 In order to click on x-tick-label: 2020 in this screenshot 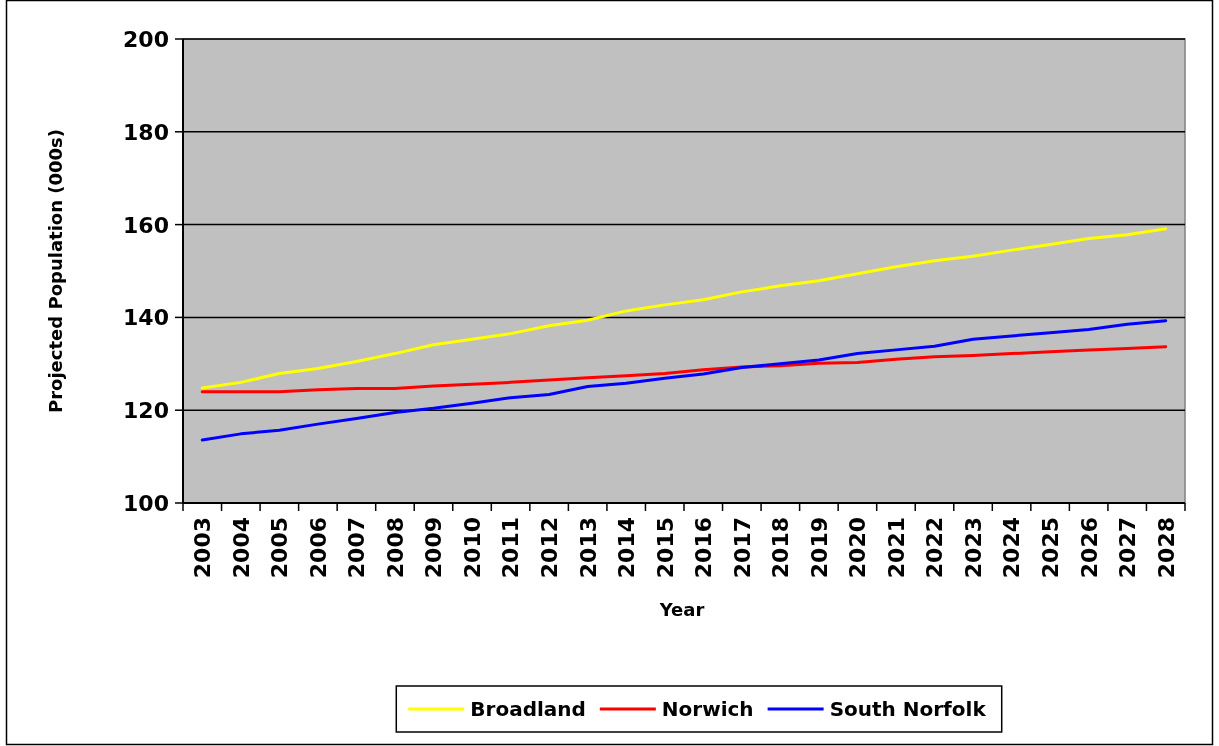, I will do `click(858, 548)`.